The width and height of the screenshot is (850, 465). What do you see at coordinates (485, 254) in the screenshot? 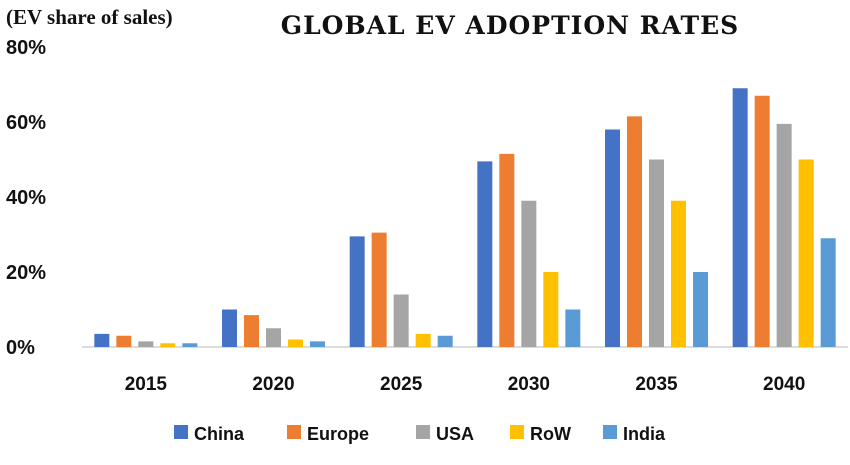
I see `bar-china-2030` at bounding box center [485, 254].